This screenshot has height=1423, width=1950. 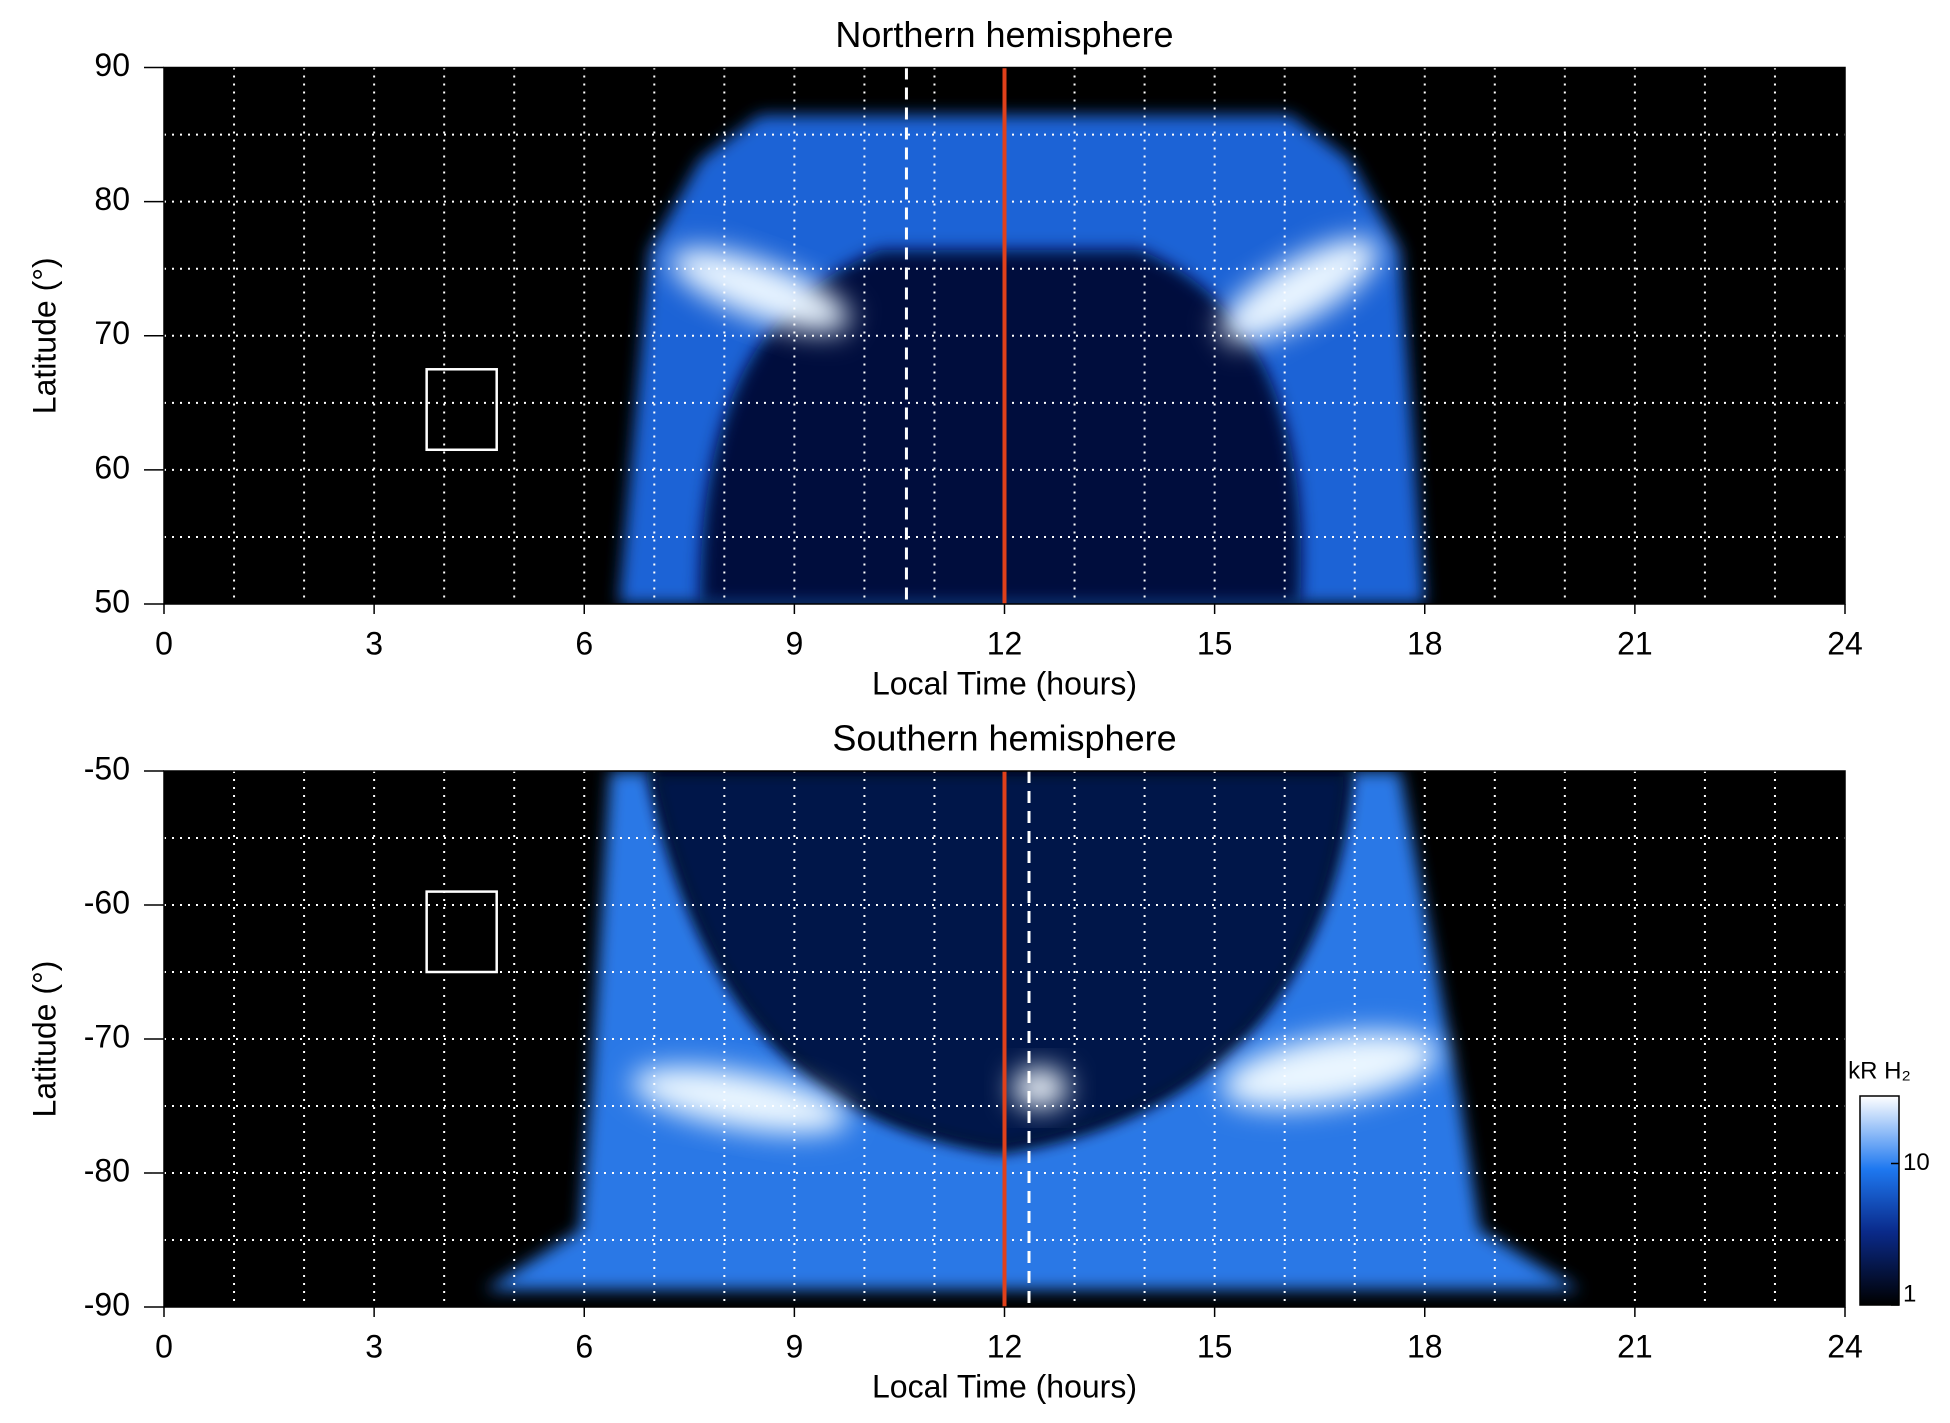 I want to click on y-tick-label: -80, so click(x=107, y=1170).